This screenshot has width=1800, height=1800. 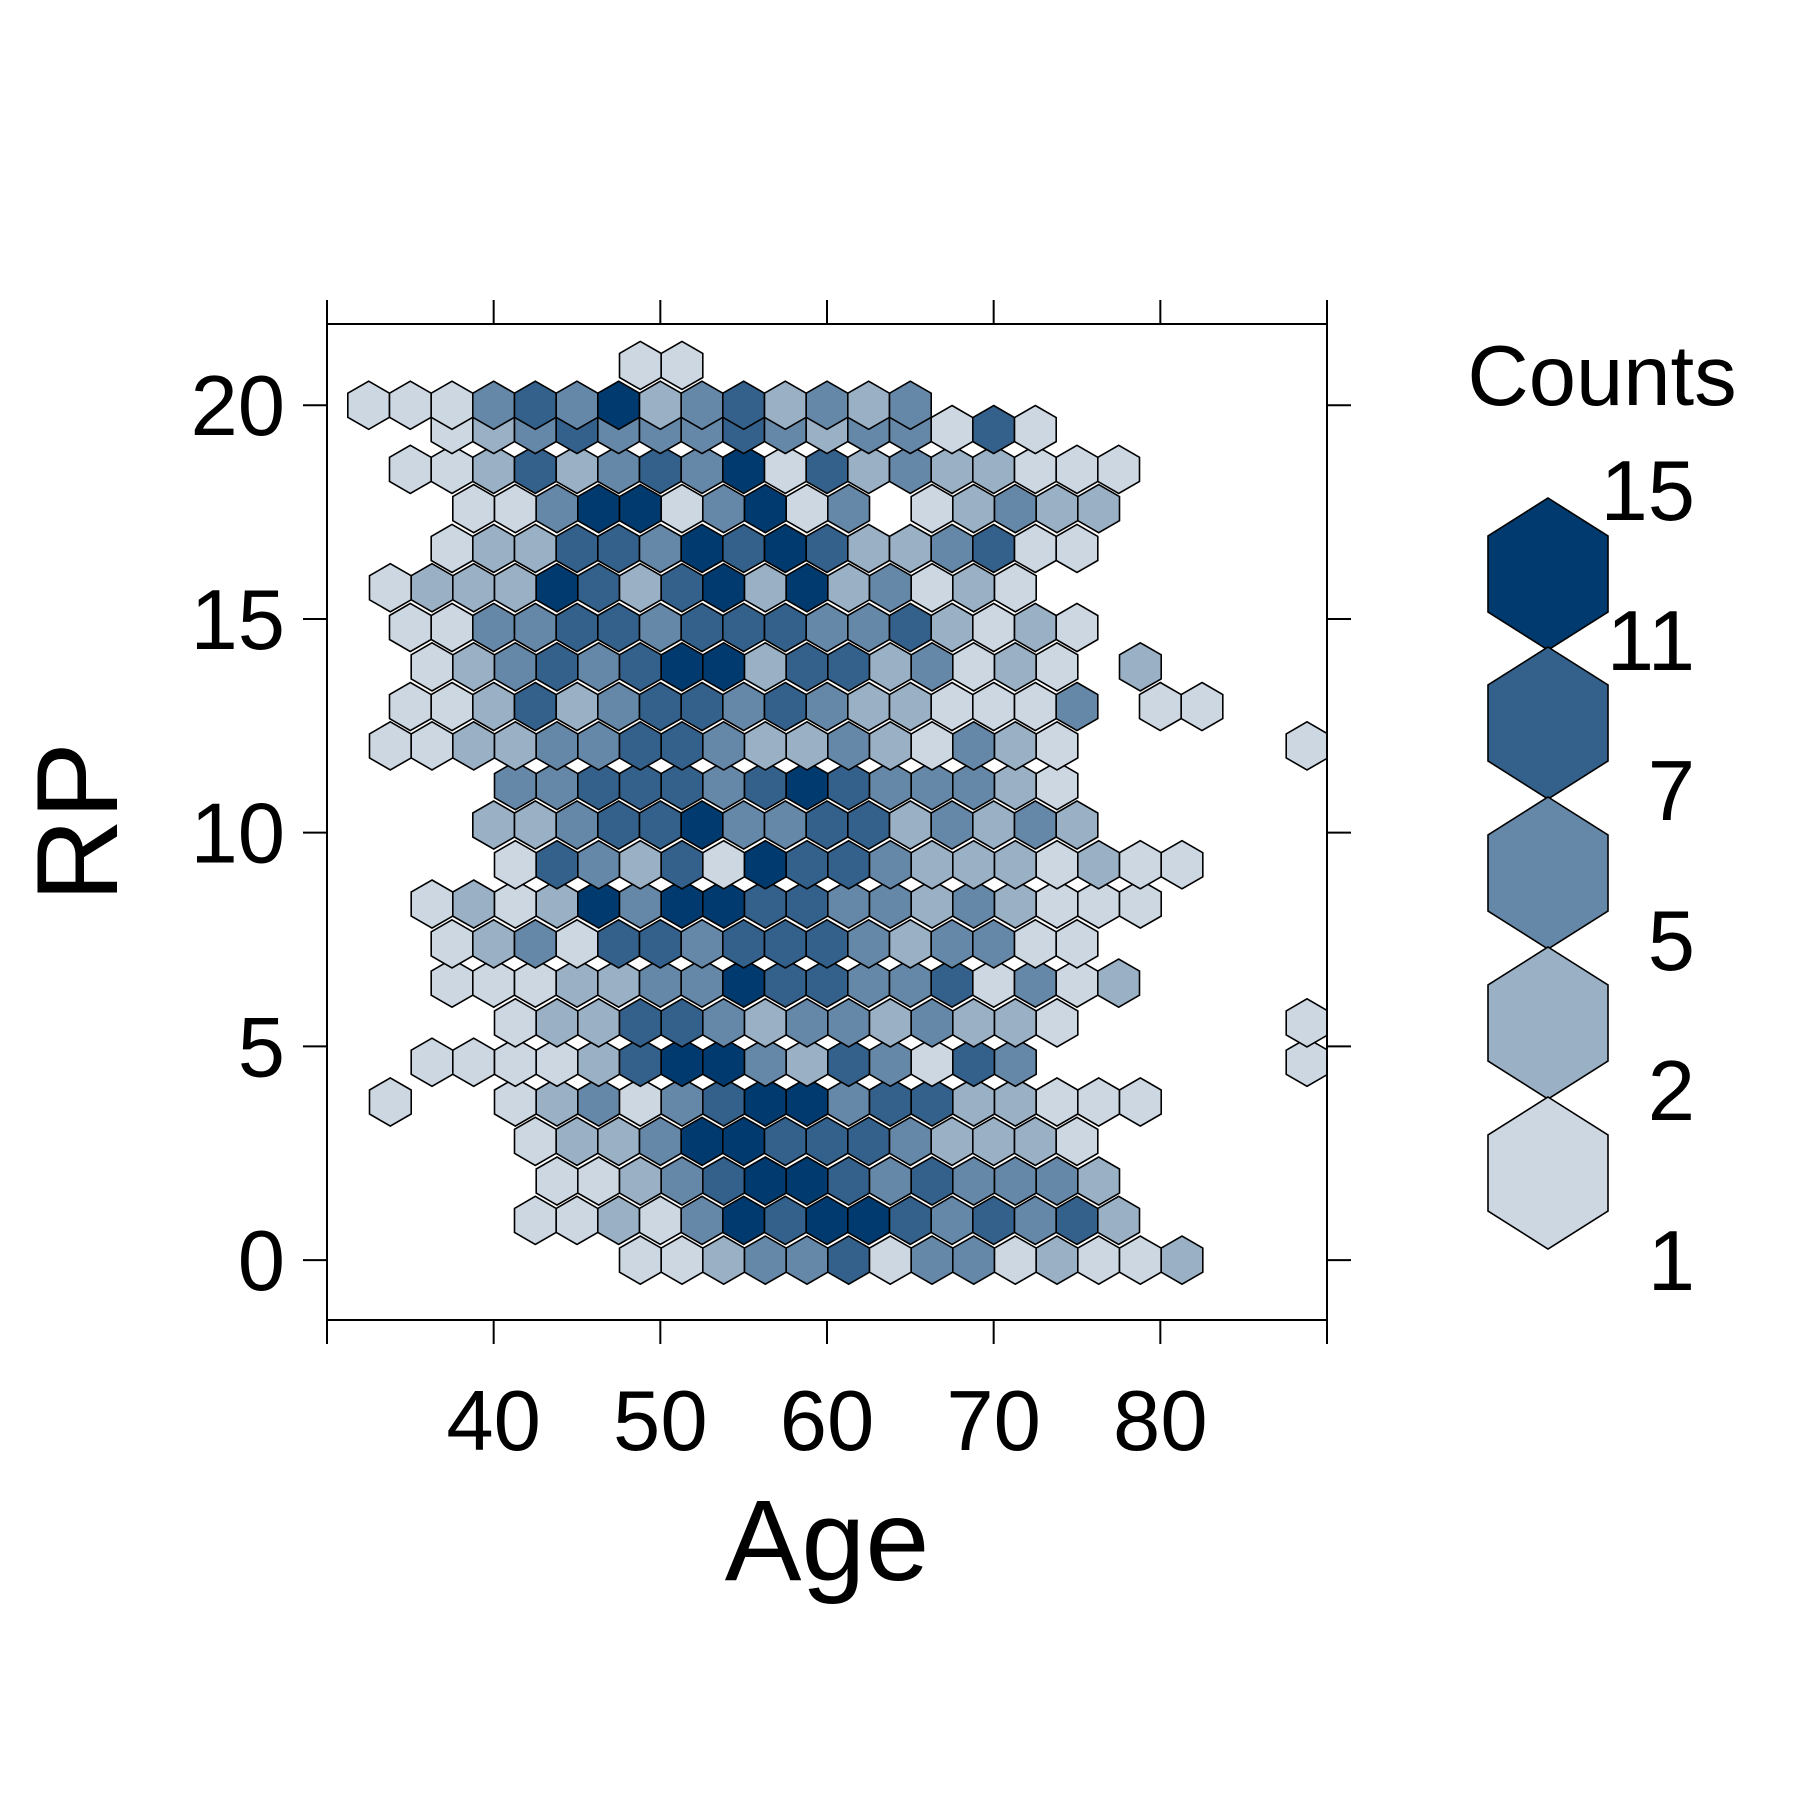 What do you see at coordinates (261, 1261) in the screenshot?
I see `y-tick-label: 0` at bounding box center [261, 1261].